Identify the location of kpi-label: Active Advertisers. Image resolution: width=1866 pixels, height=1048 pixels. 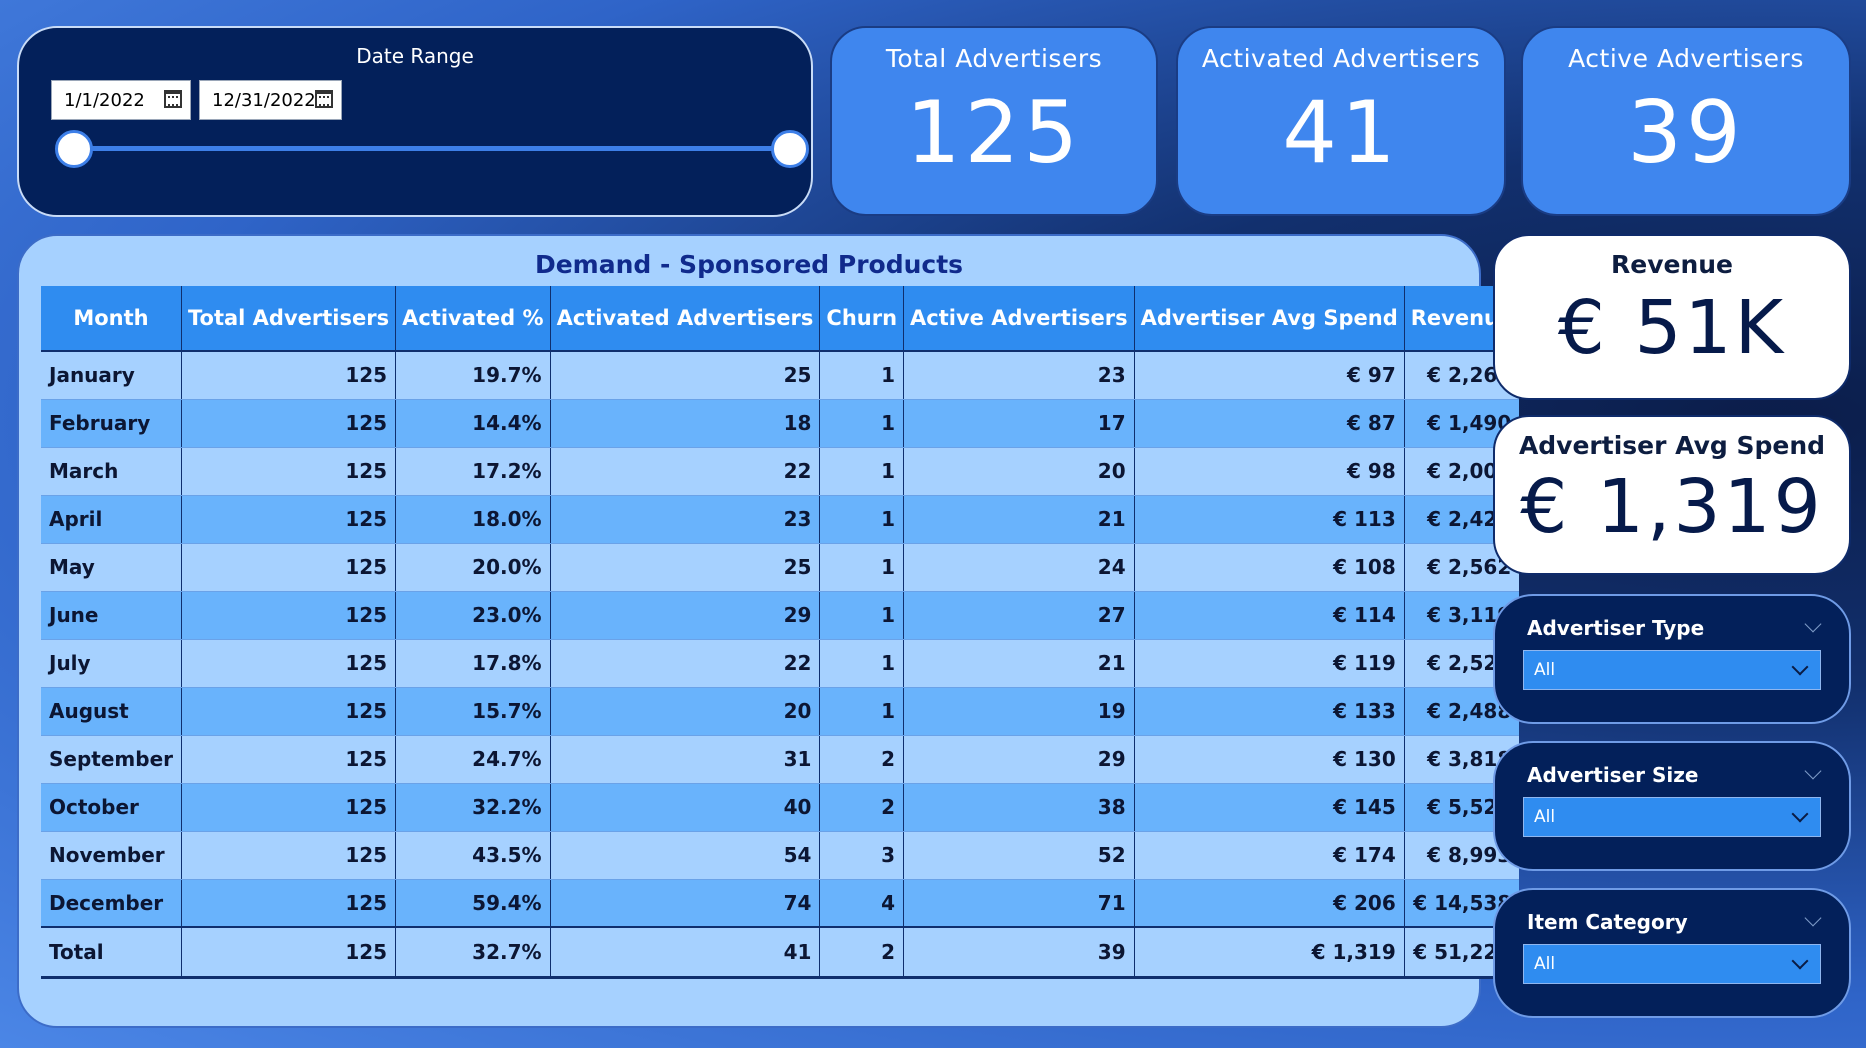
(1686, 58).